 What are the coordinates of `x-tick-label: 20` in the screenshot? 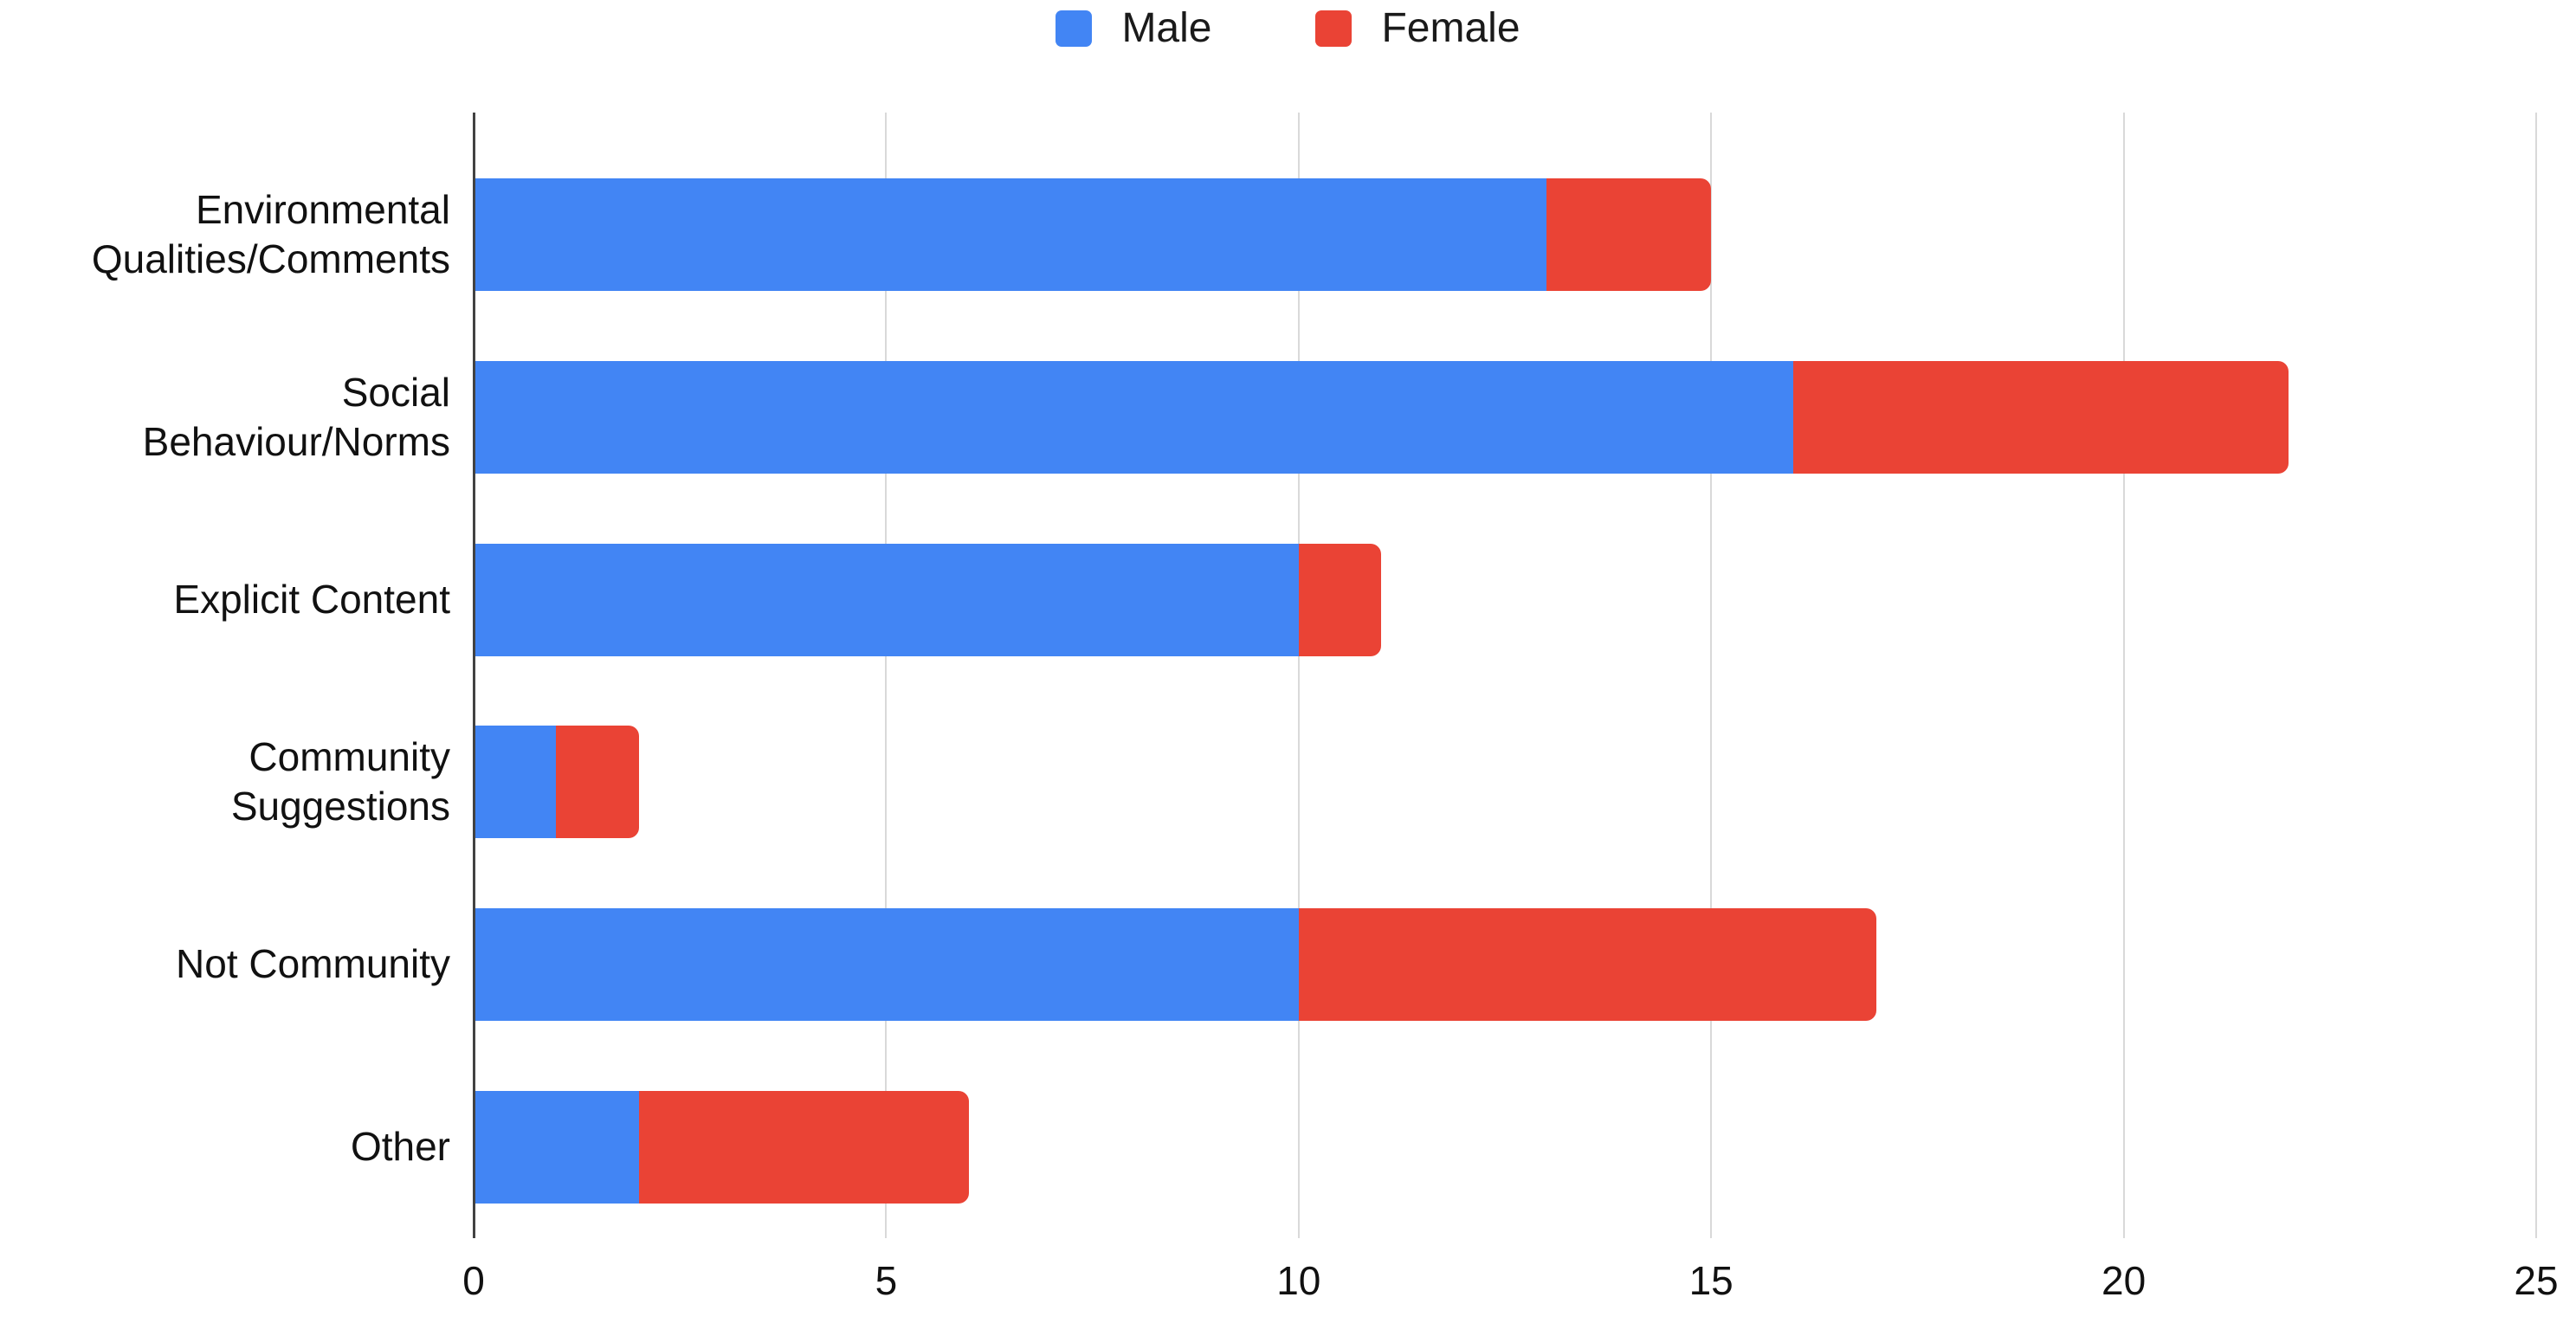 It's located at (2124, 1280).